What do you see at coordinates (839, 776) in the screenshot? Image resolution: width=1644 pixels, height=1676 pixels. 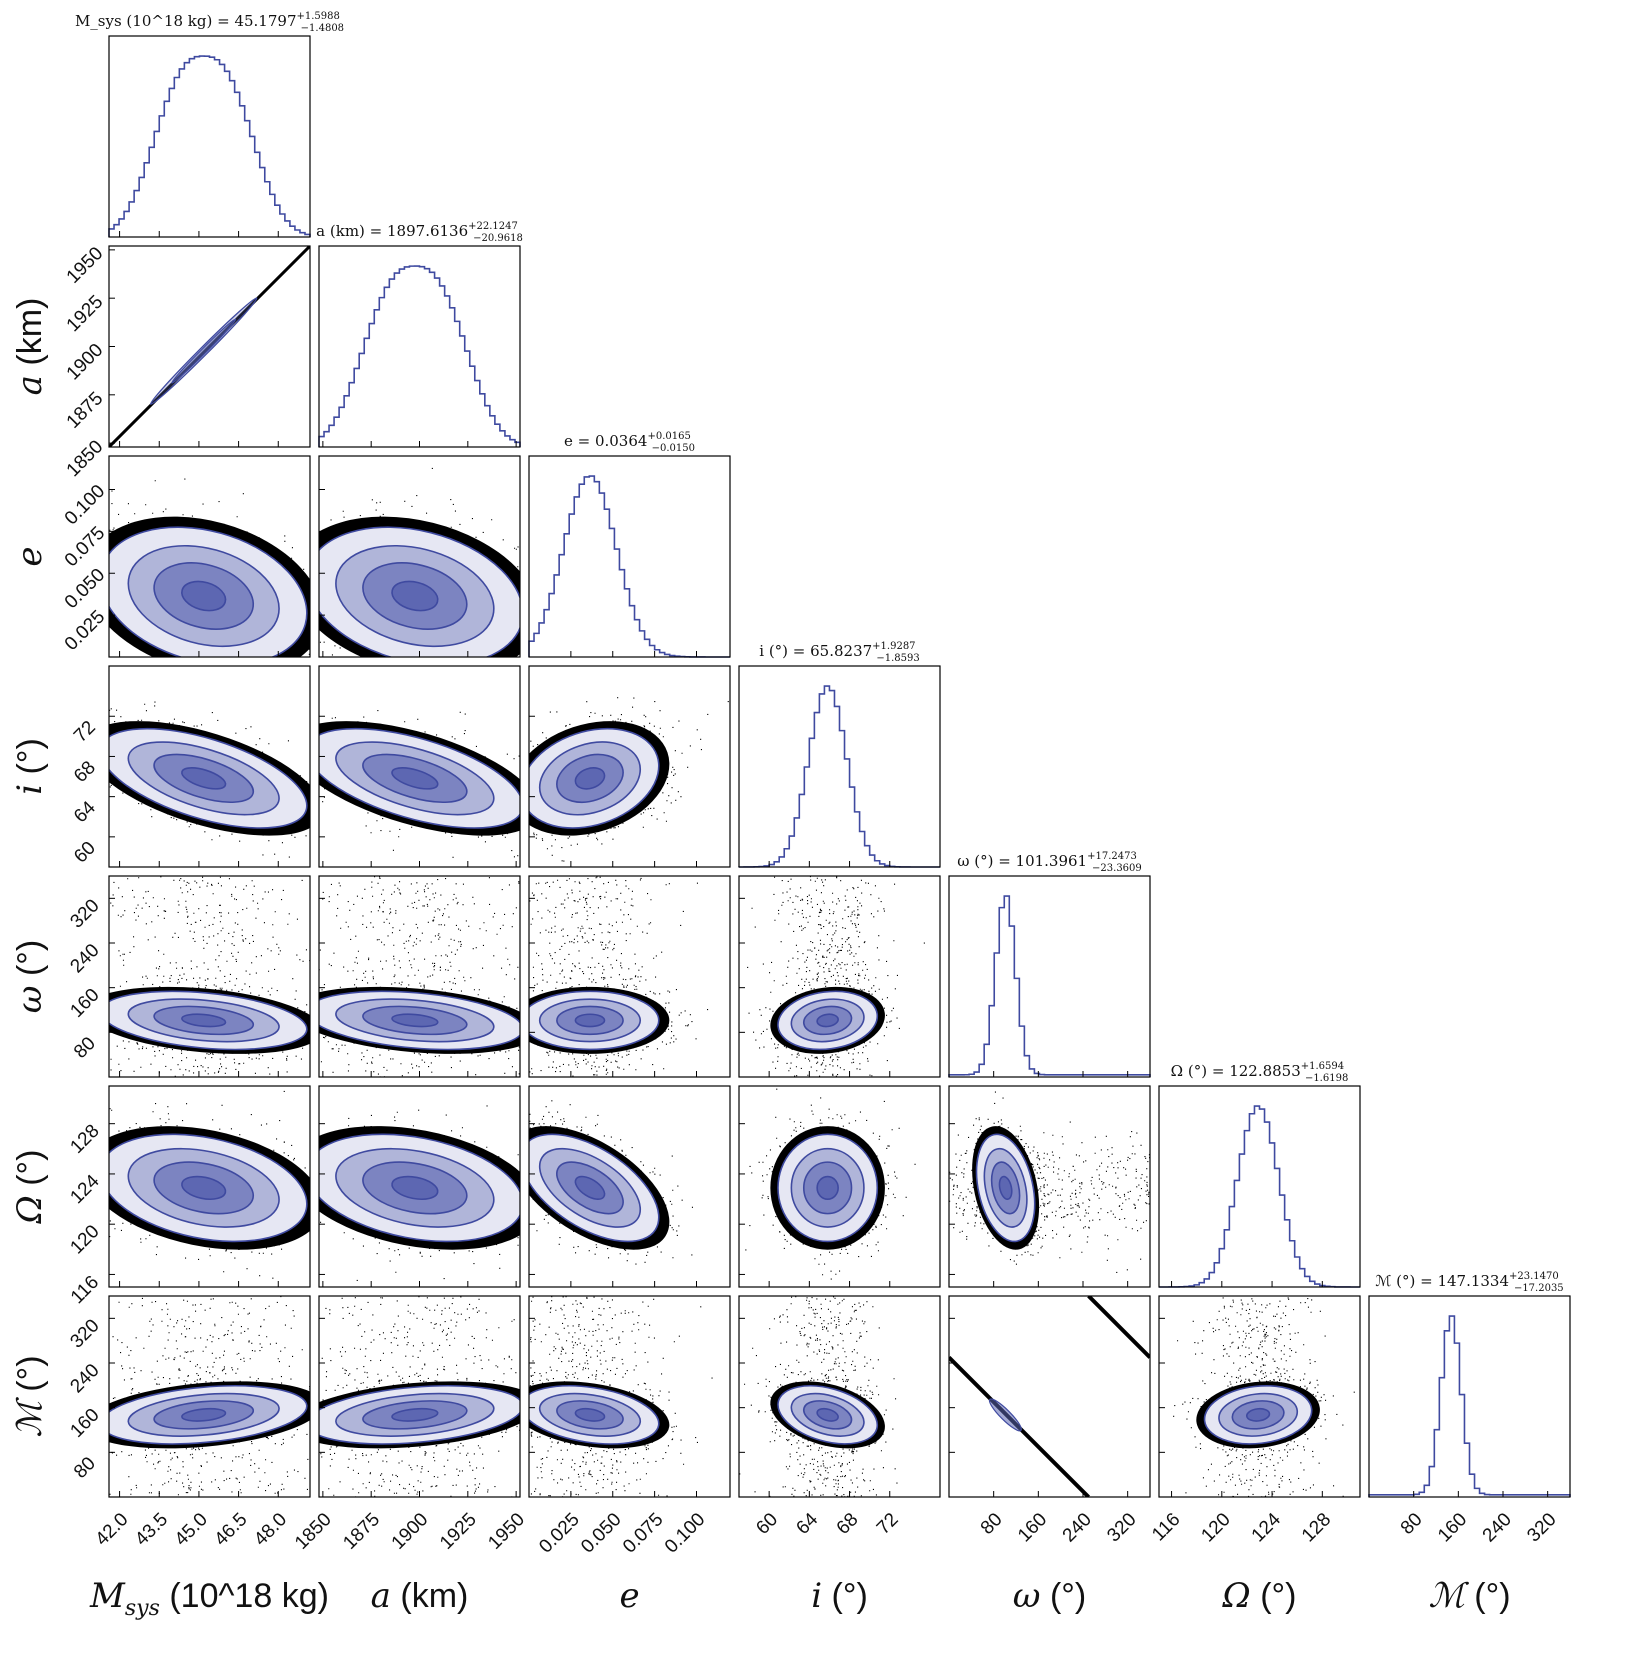 I see `hist-line-i` at bounding box center [839, 776].